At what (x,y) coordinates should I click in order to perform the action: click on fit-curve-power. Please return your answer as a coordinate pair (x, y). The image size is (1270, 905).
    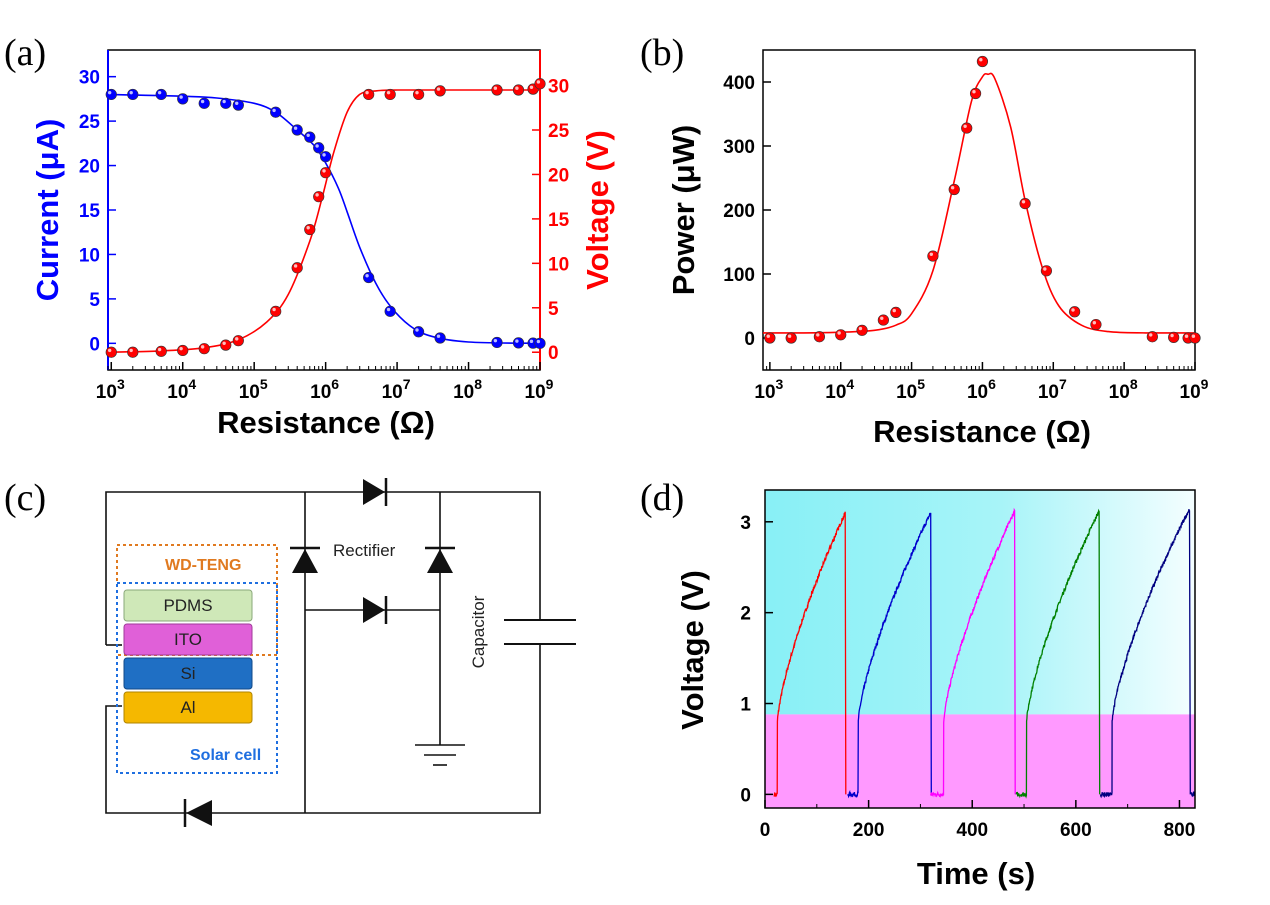
    Looking at the image, I should click on (979, 203).